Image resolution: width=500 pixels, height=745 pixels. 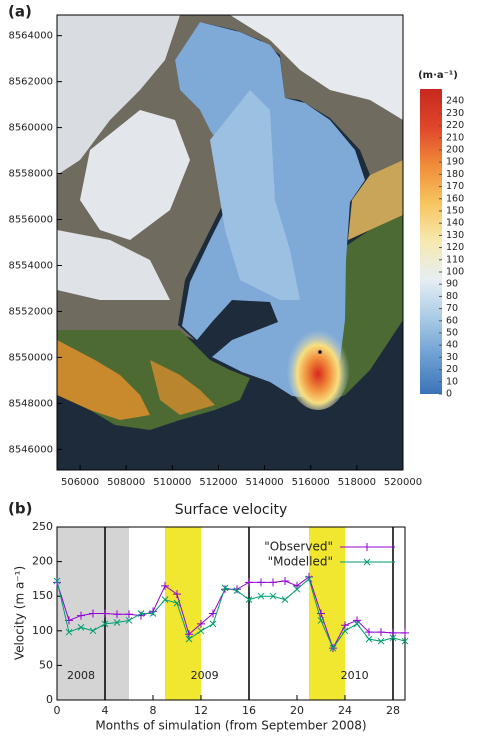 What do you see at coordinates (438, 75) in the screenshot?
I see `colorbar-label: (m·a⁻¹)` at bounding box center [438, 75].